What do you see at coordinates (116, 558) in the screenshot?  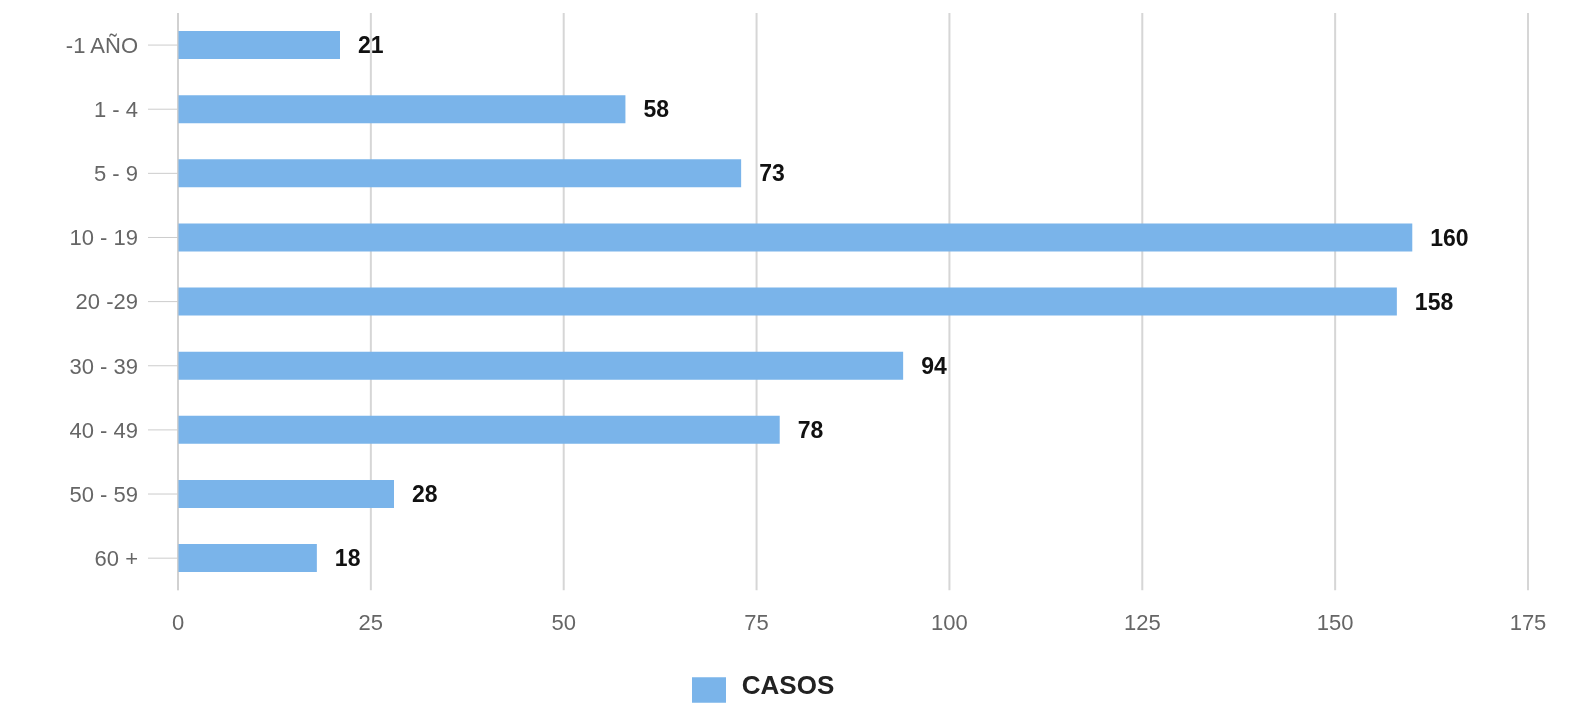 I see `y-tick-label: 60 +` at bounding box center [116, 558].